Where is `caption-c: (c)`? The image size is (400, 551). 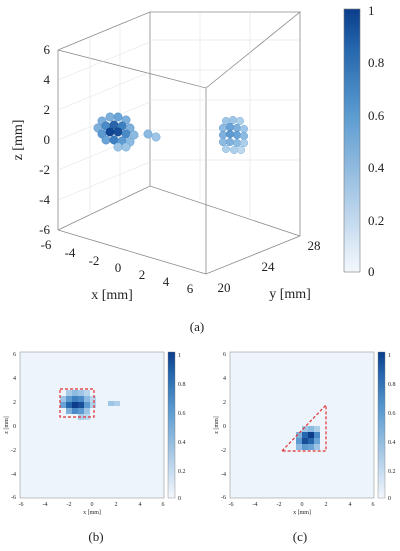 caption-c: (c) is located at coordinates (300, 536).